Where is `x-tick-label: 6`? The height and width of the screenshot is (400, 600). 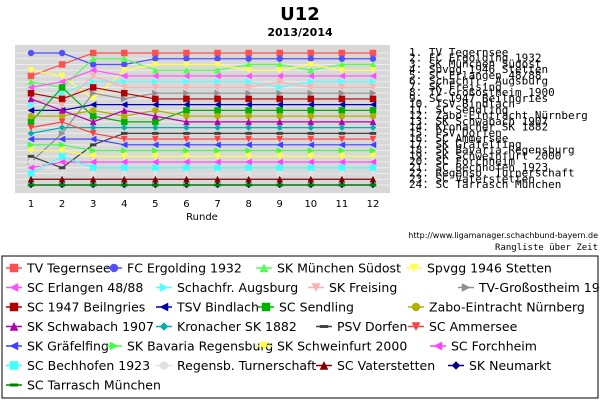
x-tick-label: 6 is located at coordinates (186, 204).